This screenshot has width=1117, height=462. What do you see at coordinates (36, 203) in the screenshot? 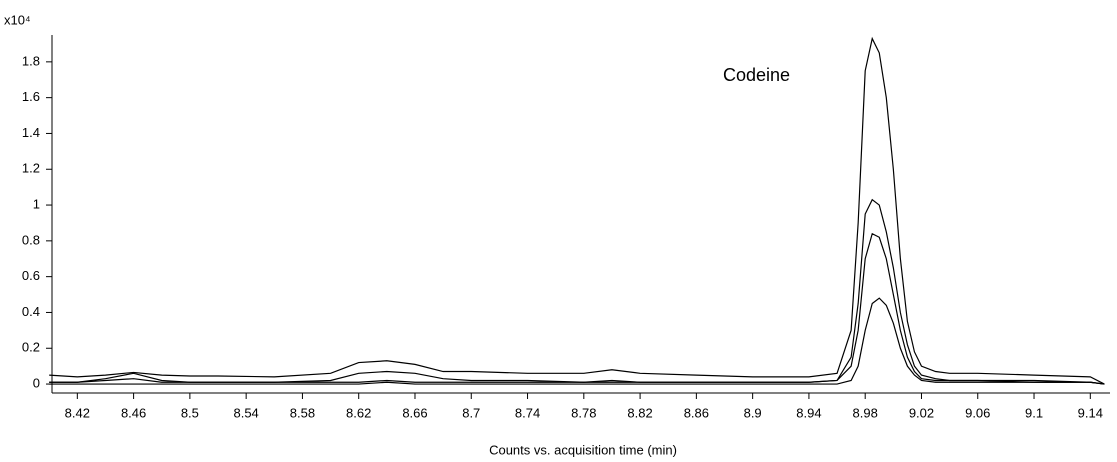
I see `y-tick-label: 1` at bounding box center [36, 203].